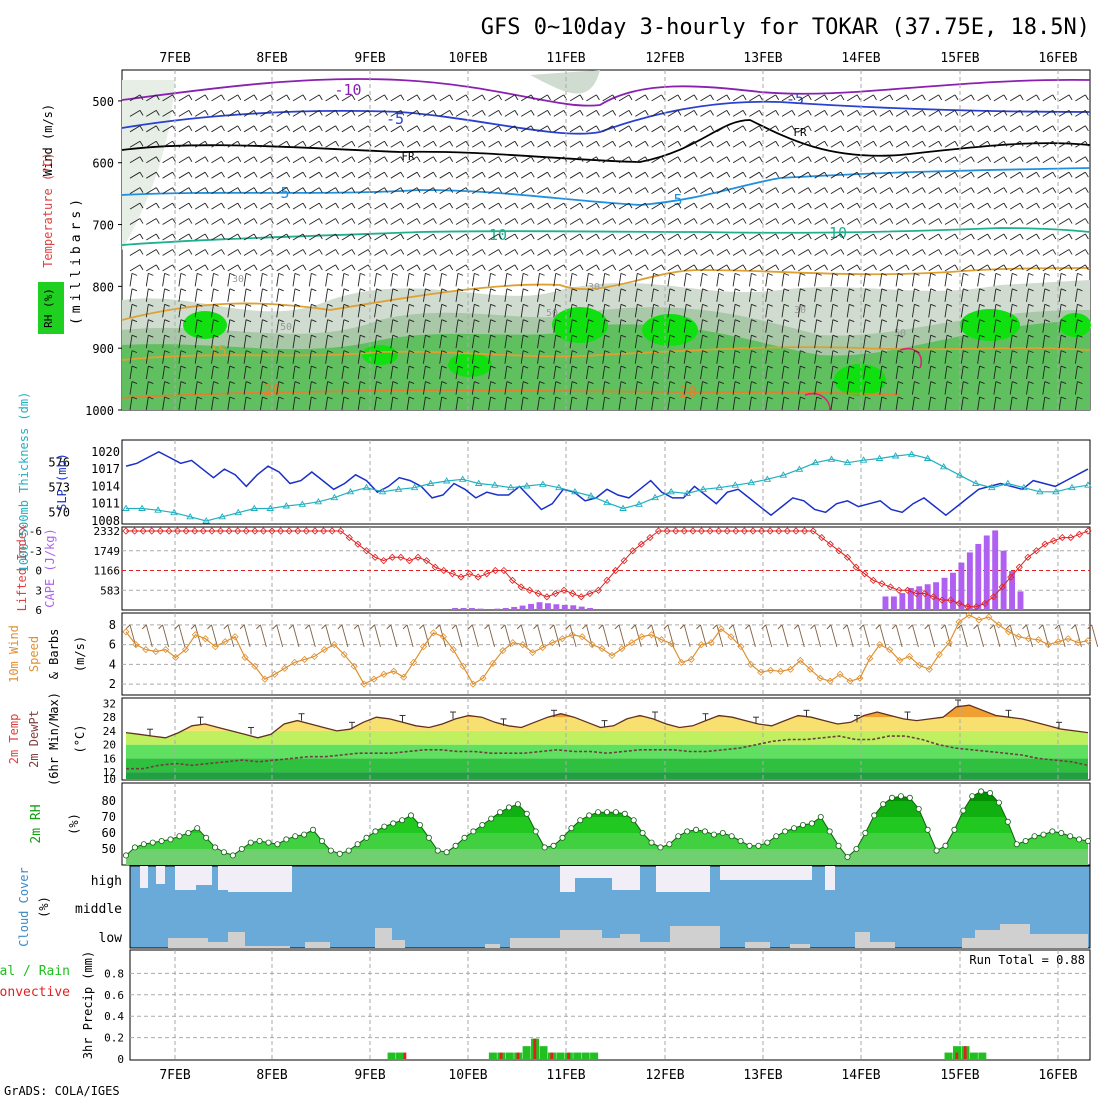  I want to click on cape-bar, so click(944, 593).